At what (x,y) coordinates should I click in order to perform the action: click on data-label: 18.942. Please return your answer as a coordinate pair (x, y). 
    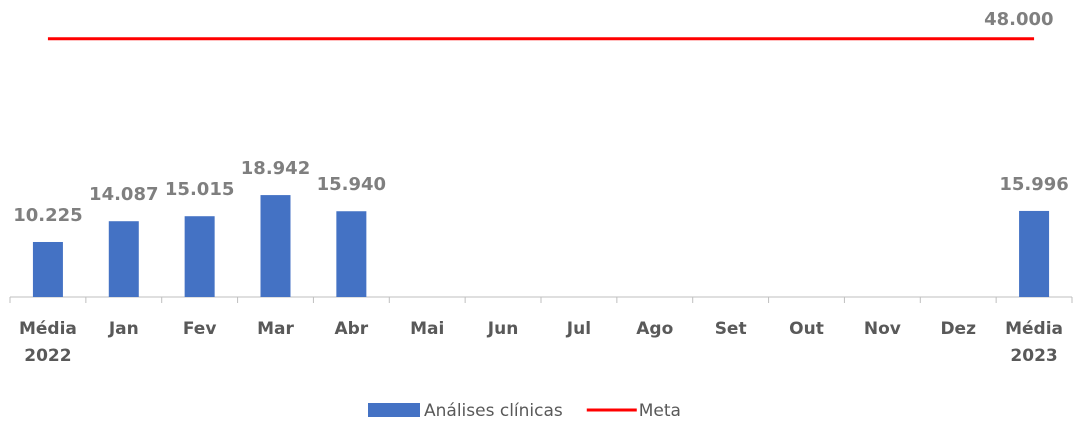
    Looking at the image, I should click on (275, 168).